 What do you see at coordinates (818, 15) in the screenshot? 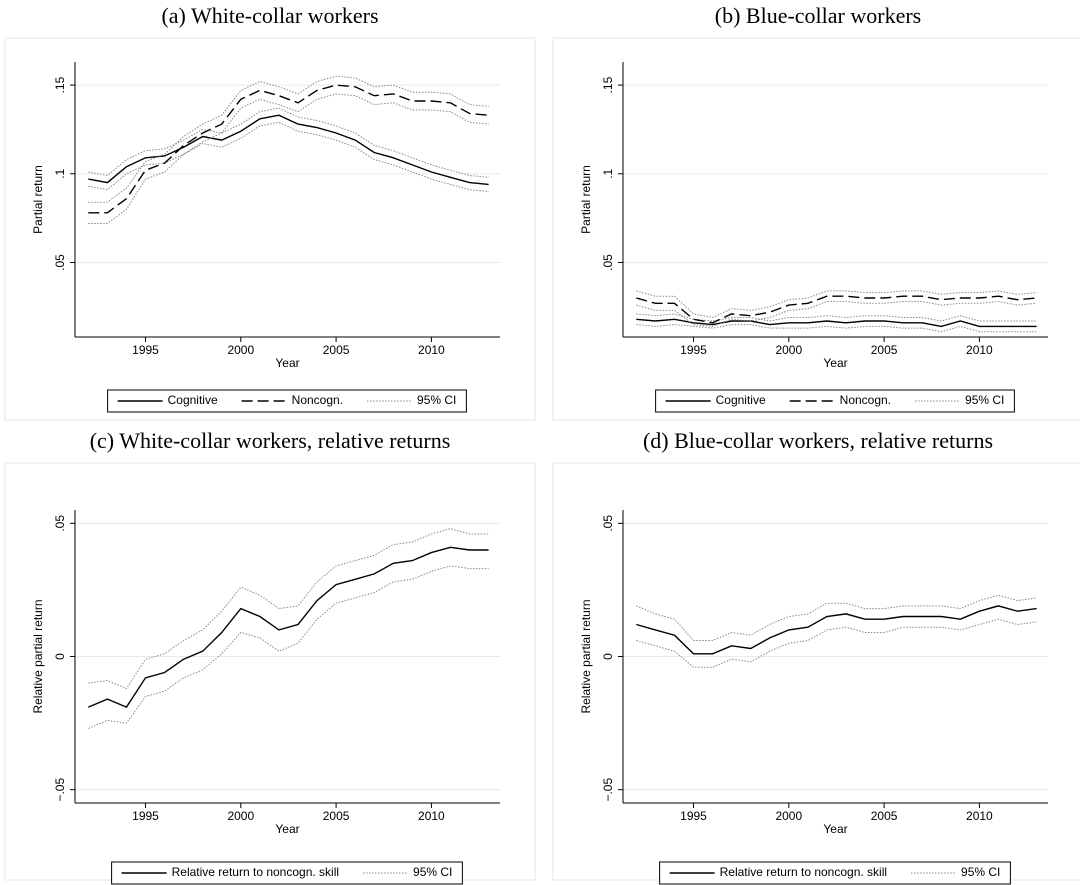
I see `panel-title: (b) Blue-collar workers` at bounding box center [818, 15].